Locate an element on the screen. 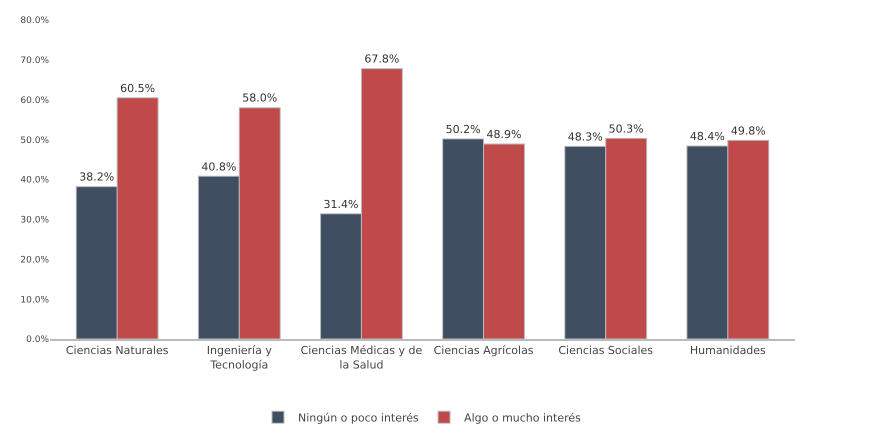 This screenshot has height=444, width=885. data-label: 40.8% is located at coordinates (218, 167).